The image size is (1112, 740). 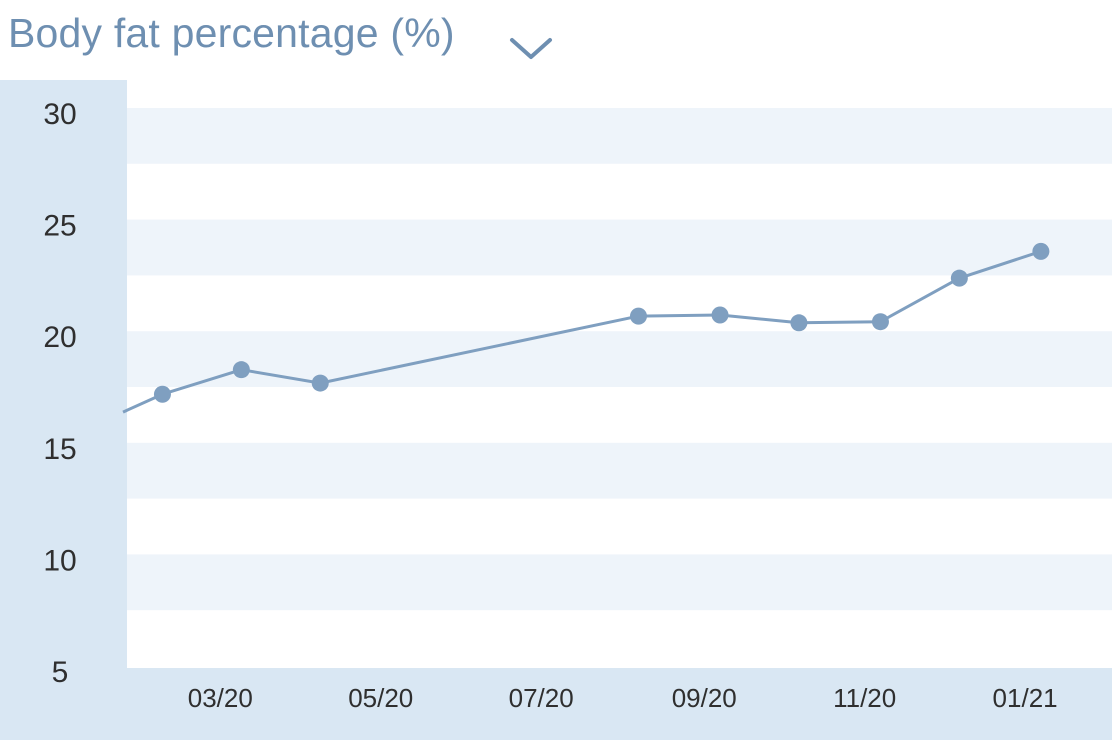 I want to click on chart-header: Body fat percentage (%), so click(x=556, y=40).